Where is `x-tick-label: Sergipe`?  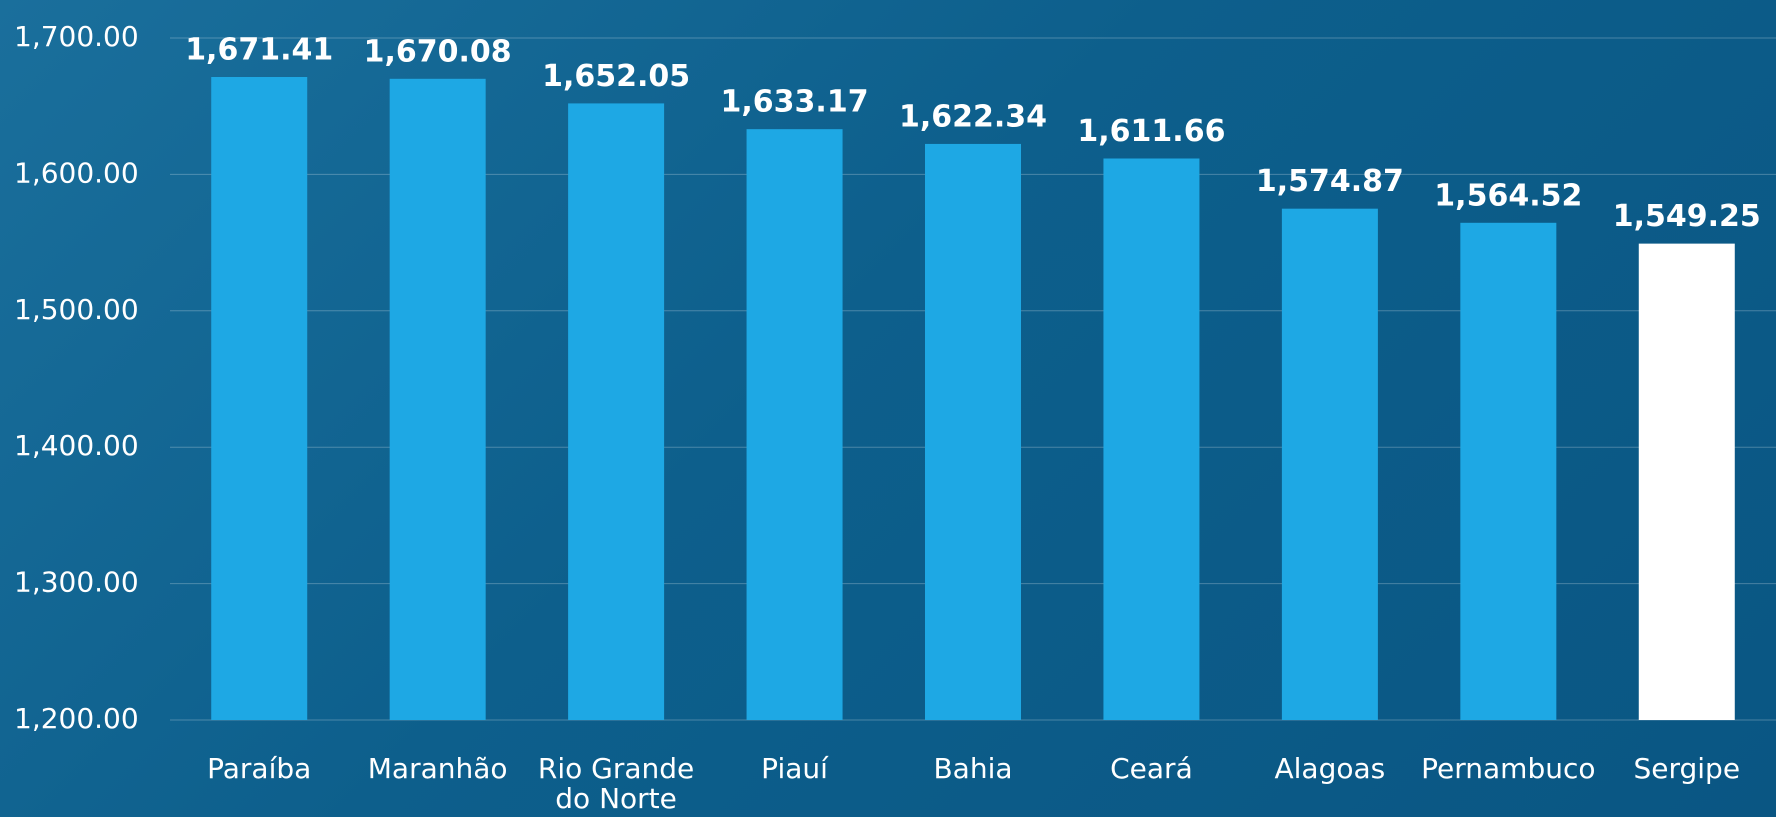 x-tick-label: Sergipe is located at coordinates (1687, 768).